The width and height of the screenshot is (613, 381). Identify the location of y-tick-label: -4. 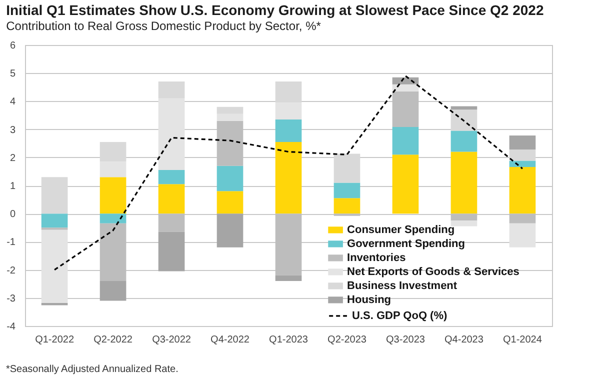
(11, 327).